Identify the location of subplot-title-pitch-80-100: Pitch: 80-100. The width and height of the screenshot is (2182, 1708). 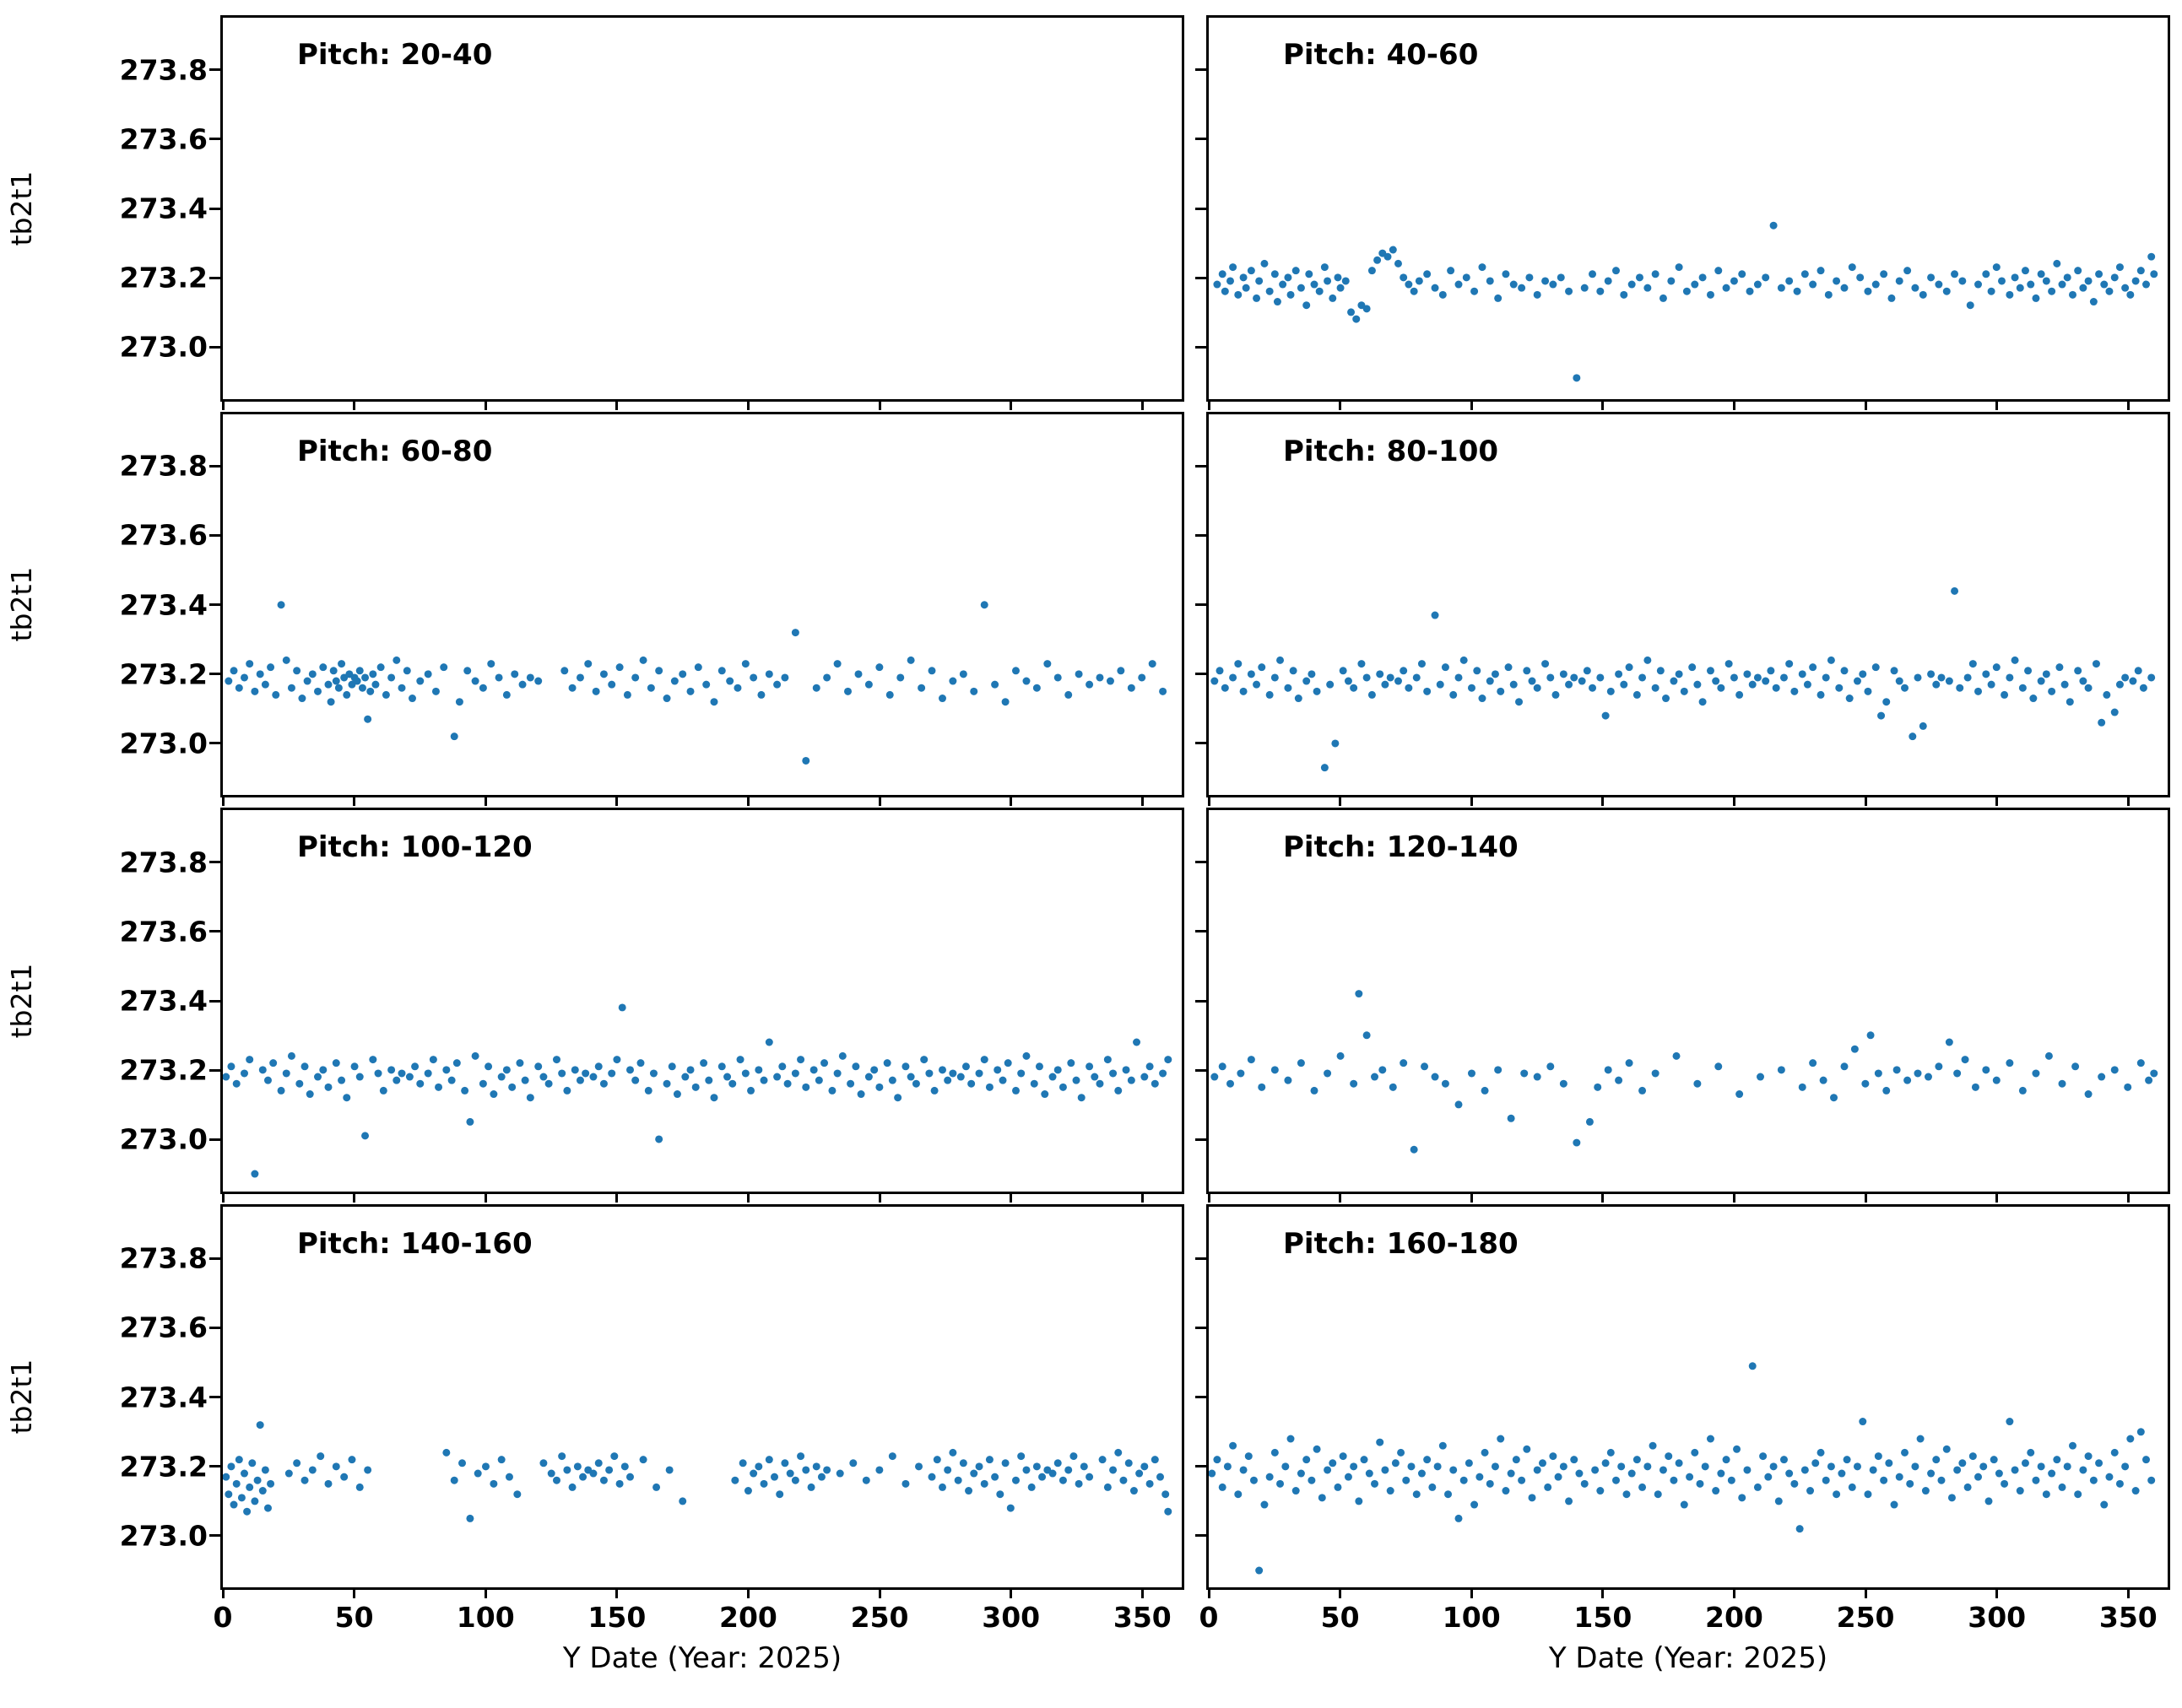
(1391, 451).